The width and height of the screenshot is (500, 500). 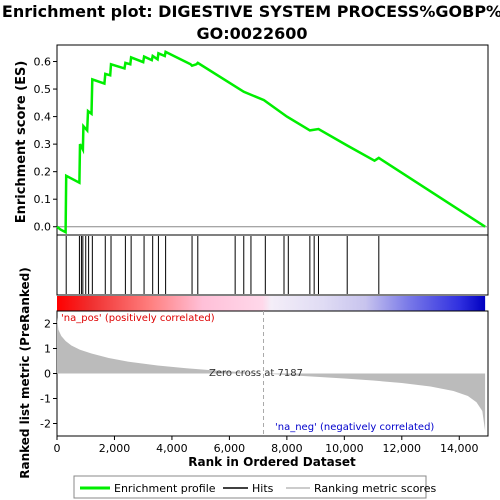 I want to click on es-y-tick-label: 0.2, so click(x=43, y=172).